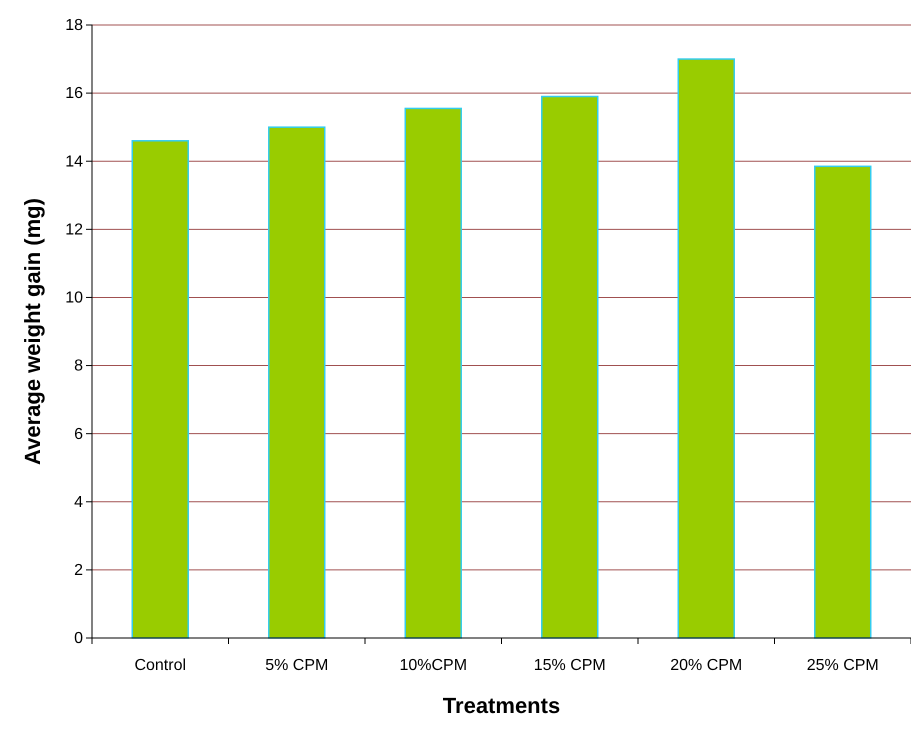 This screenshot has height=735, width=911. What do you see at coordinates (79, 366) in the screenshot?
I see `y-tick-label: 8` at bounding box center [79, 366].